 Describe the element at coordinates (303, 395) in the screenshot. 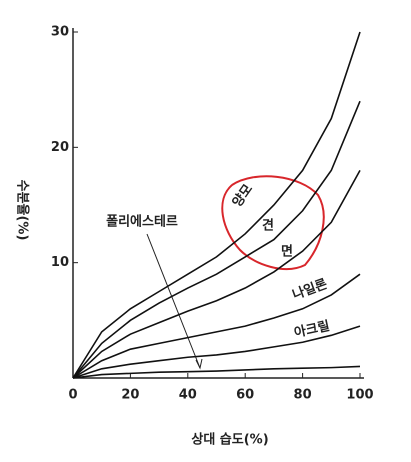

I see `x-tick-label: 80` at that location.